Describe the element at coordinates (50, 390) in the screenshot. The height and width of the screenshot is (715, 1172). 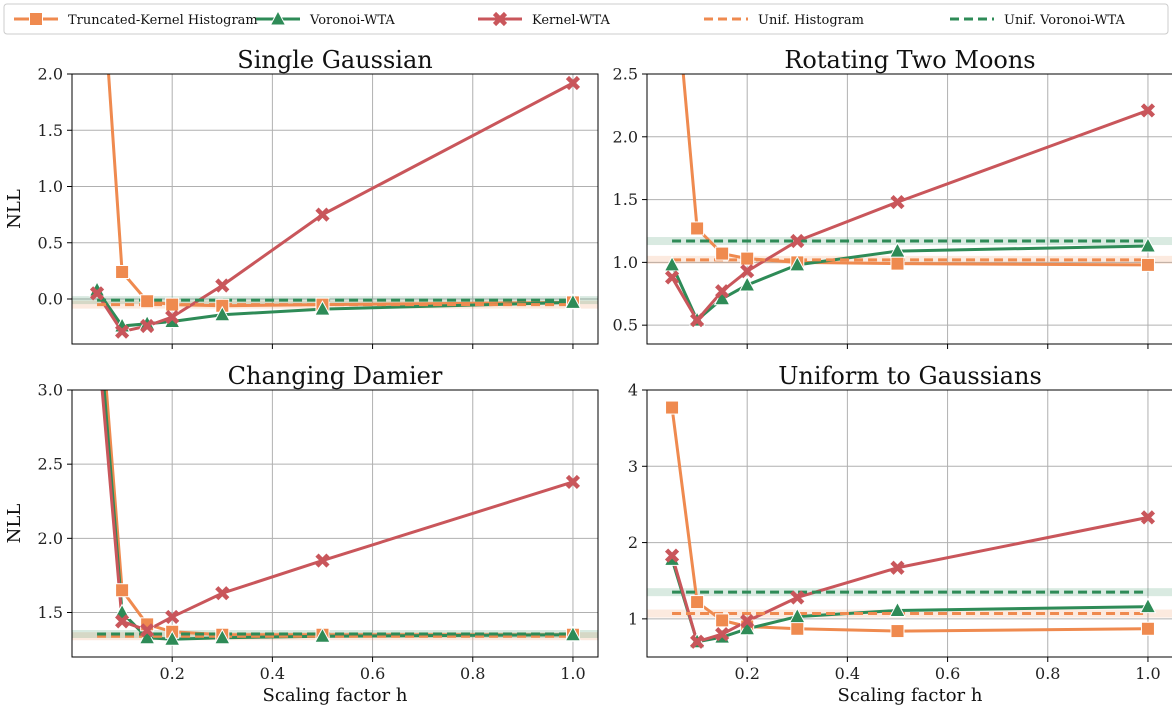
I see `y-tick-label: 3.0` at that location.